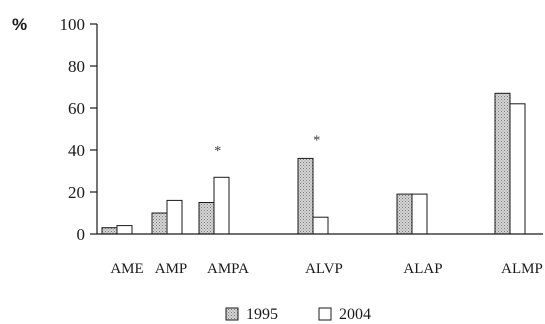 The height and width of the screenshot is (324, 545). Describe the element at coordinates (174, 217) in the screenshot. I see `bar-2004-amp` at that location.